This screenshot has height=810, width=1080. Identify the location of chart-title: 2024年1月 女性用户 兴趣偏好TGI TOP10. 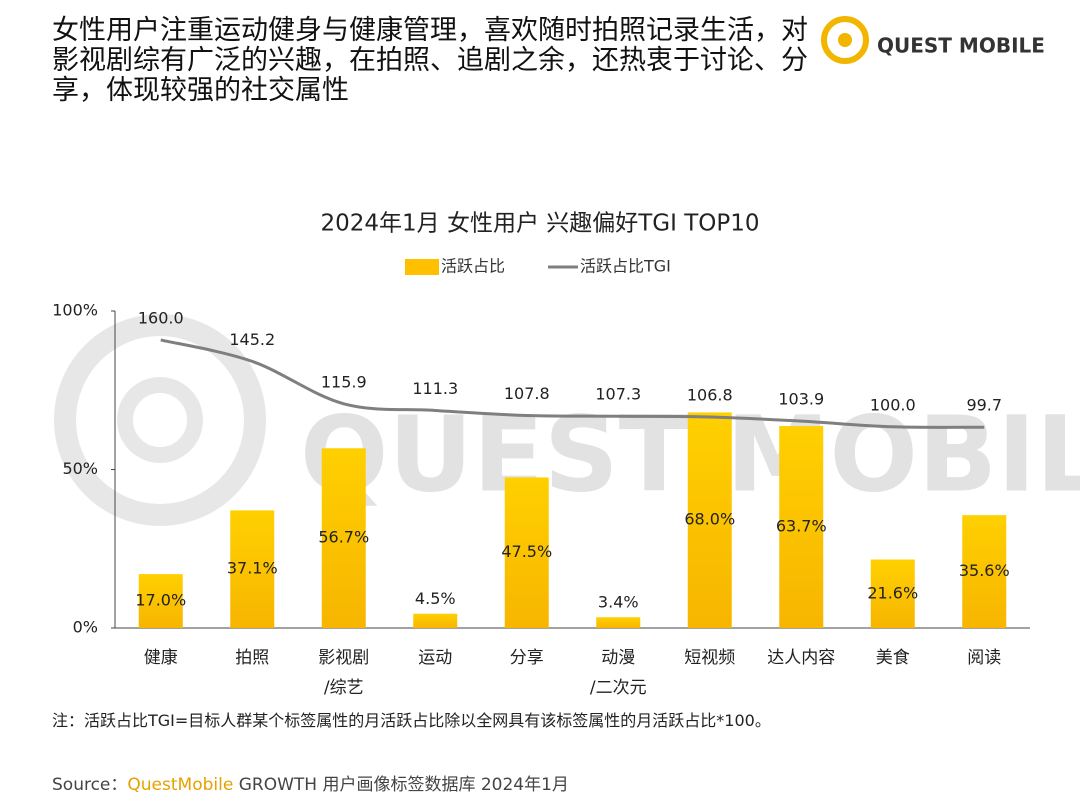
(539, 224).